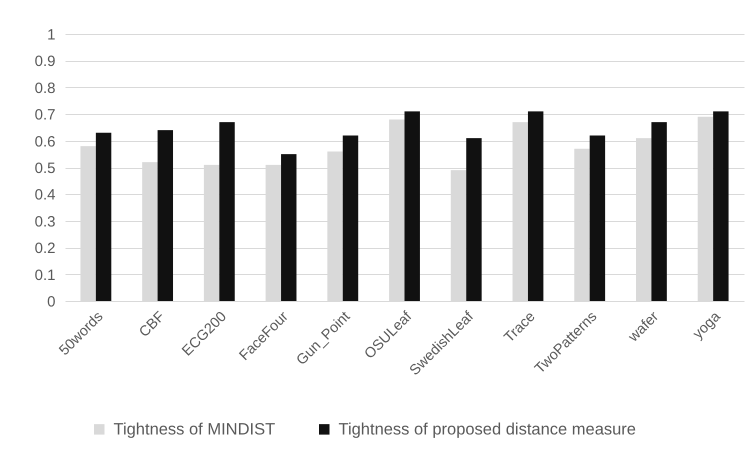 The width and height of the screenshot is (753, 457). I want to click on y-tick-label: 0.5, so click(45, 168).